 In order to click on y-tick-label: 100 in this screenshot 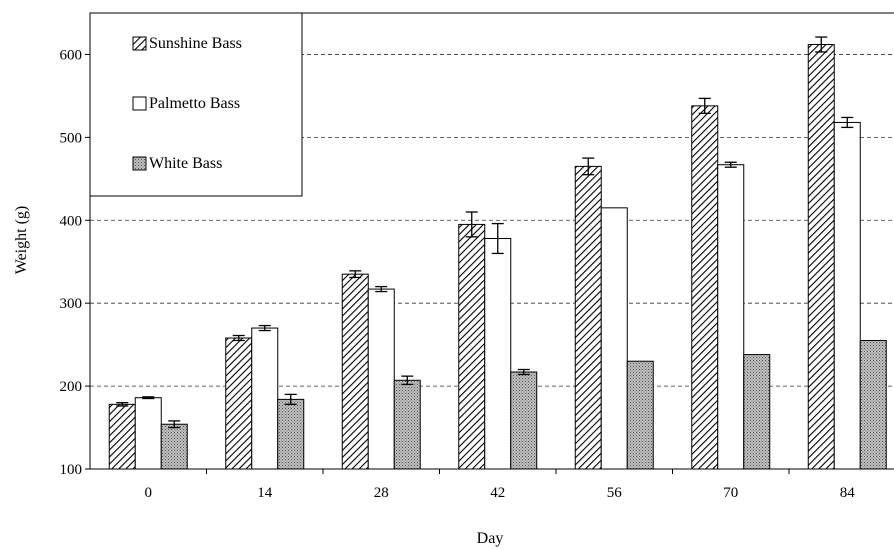, I will do `click(71, 470)`.